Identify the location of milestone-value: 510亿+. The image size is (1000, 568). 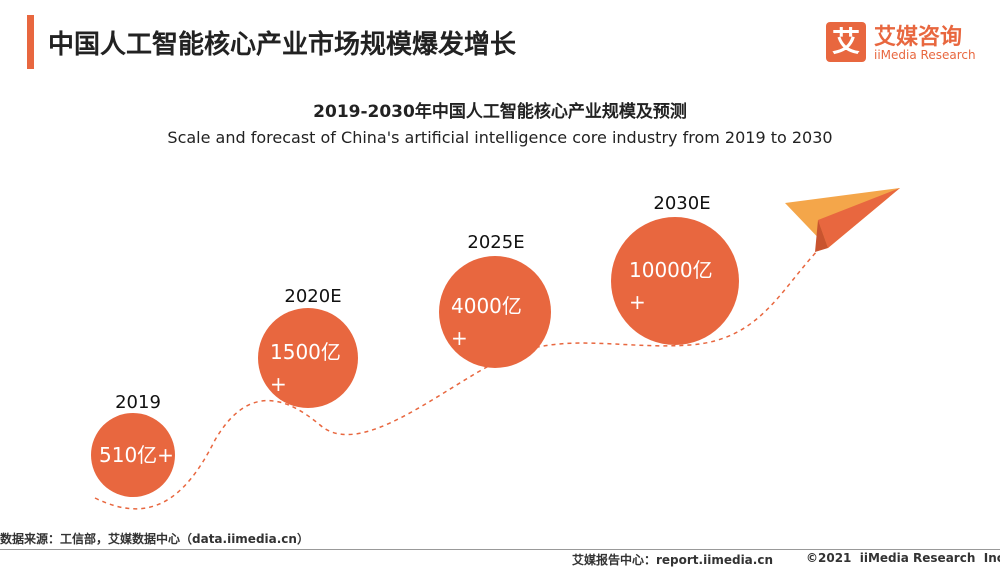
(136, 455).